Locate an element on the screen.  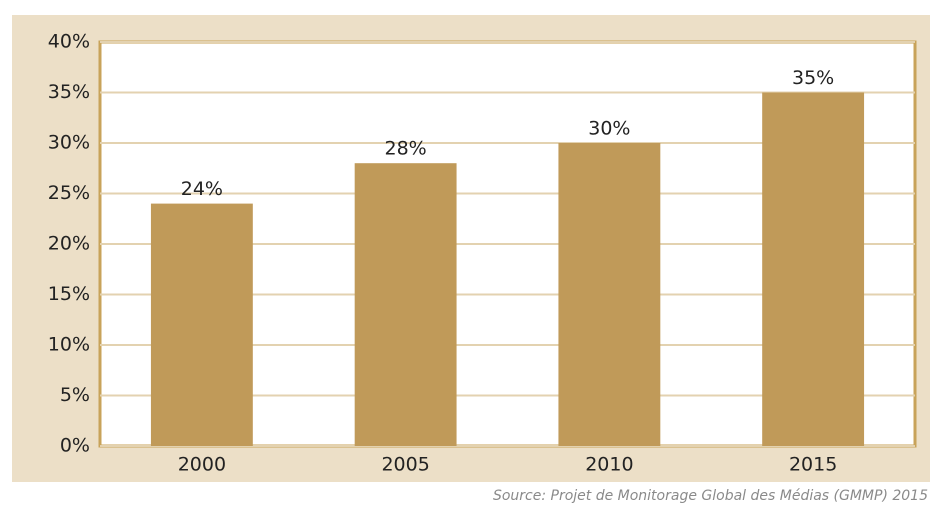
value-label: 24% is located at coordinates (202, 189).